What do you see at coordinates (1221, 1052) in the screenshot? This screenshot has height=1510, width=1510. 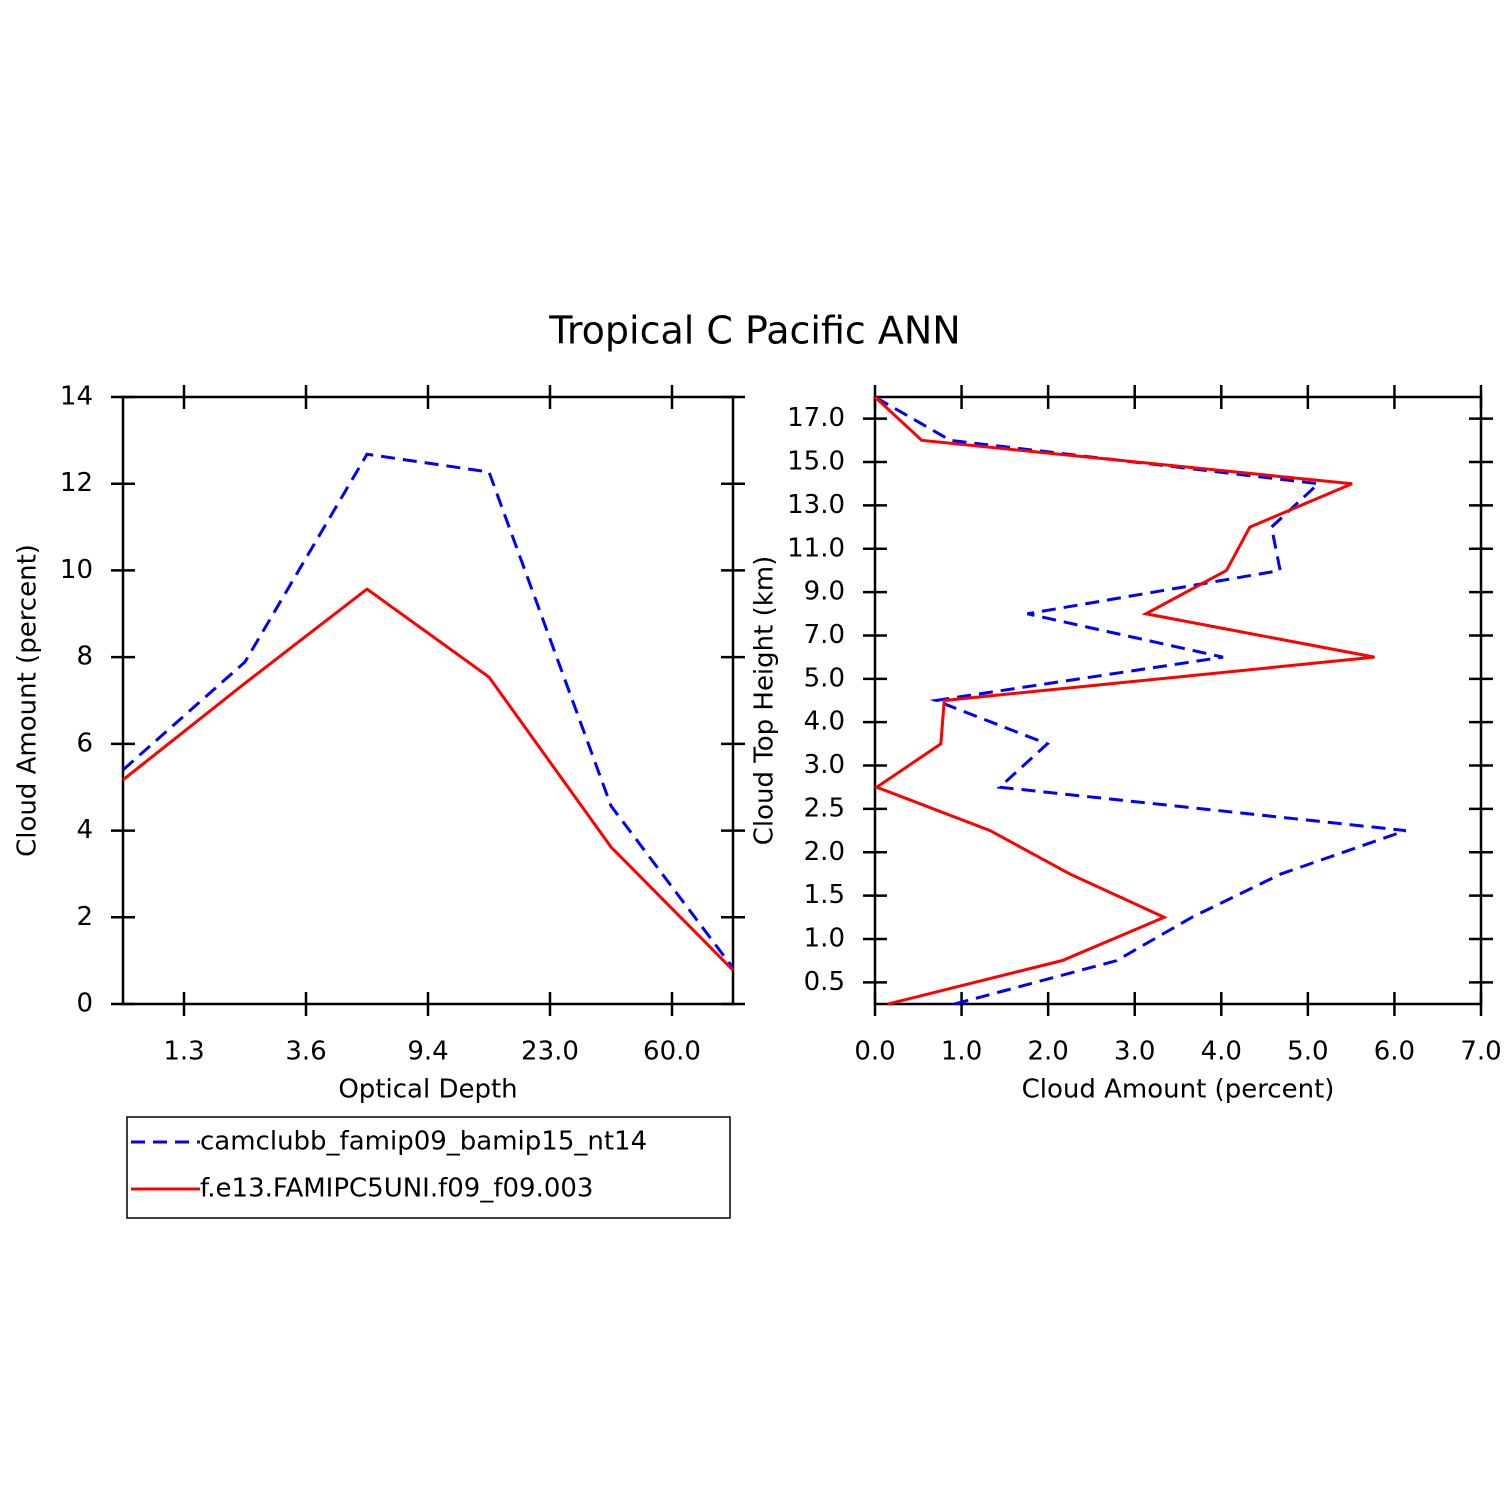 I see `x-tick-label: 4.0` at bounding box center [1221, 1052].